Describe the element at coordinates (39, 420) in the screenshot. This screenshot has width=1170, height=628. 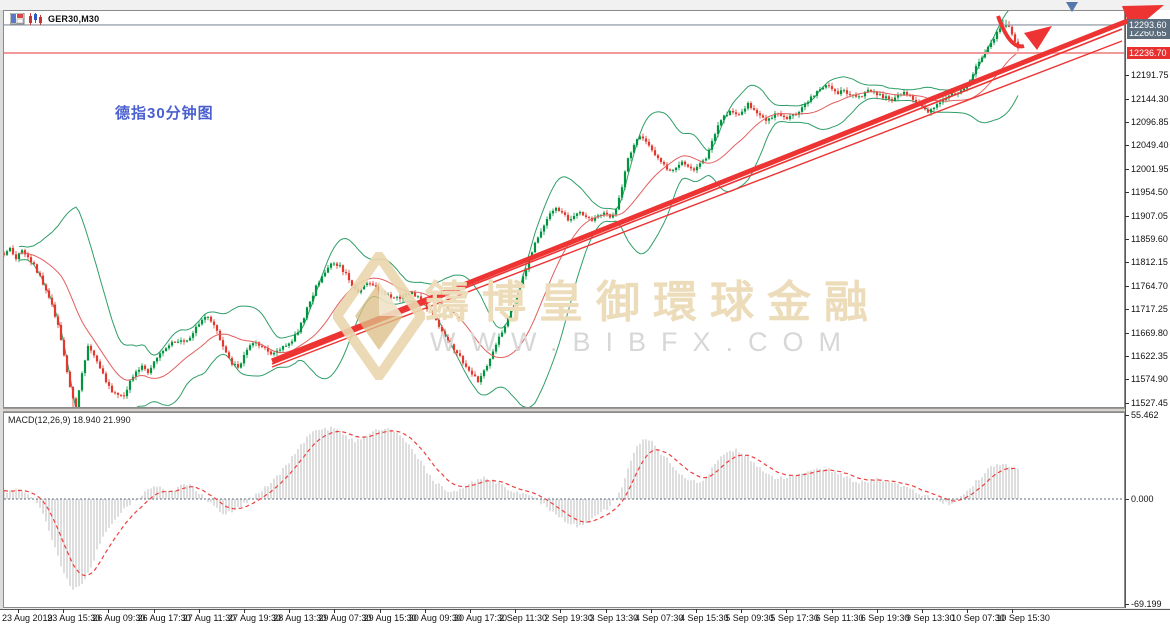
I see `macd-name: MACD(12,26,9)` at that location.